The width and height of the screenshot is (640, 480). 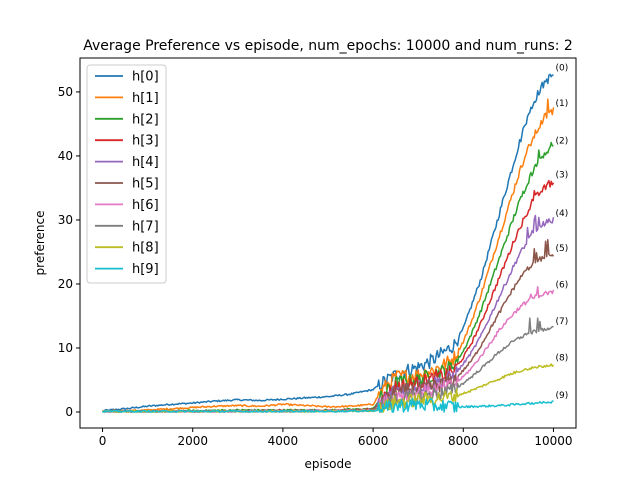 What do you see at coordinates (328, 464) in the screenshot?
I see `x-axis-label: episode` at bounding box center [328, 464].